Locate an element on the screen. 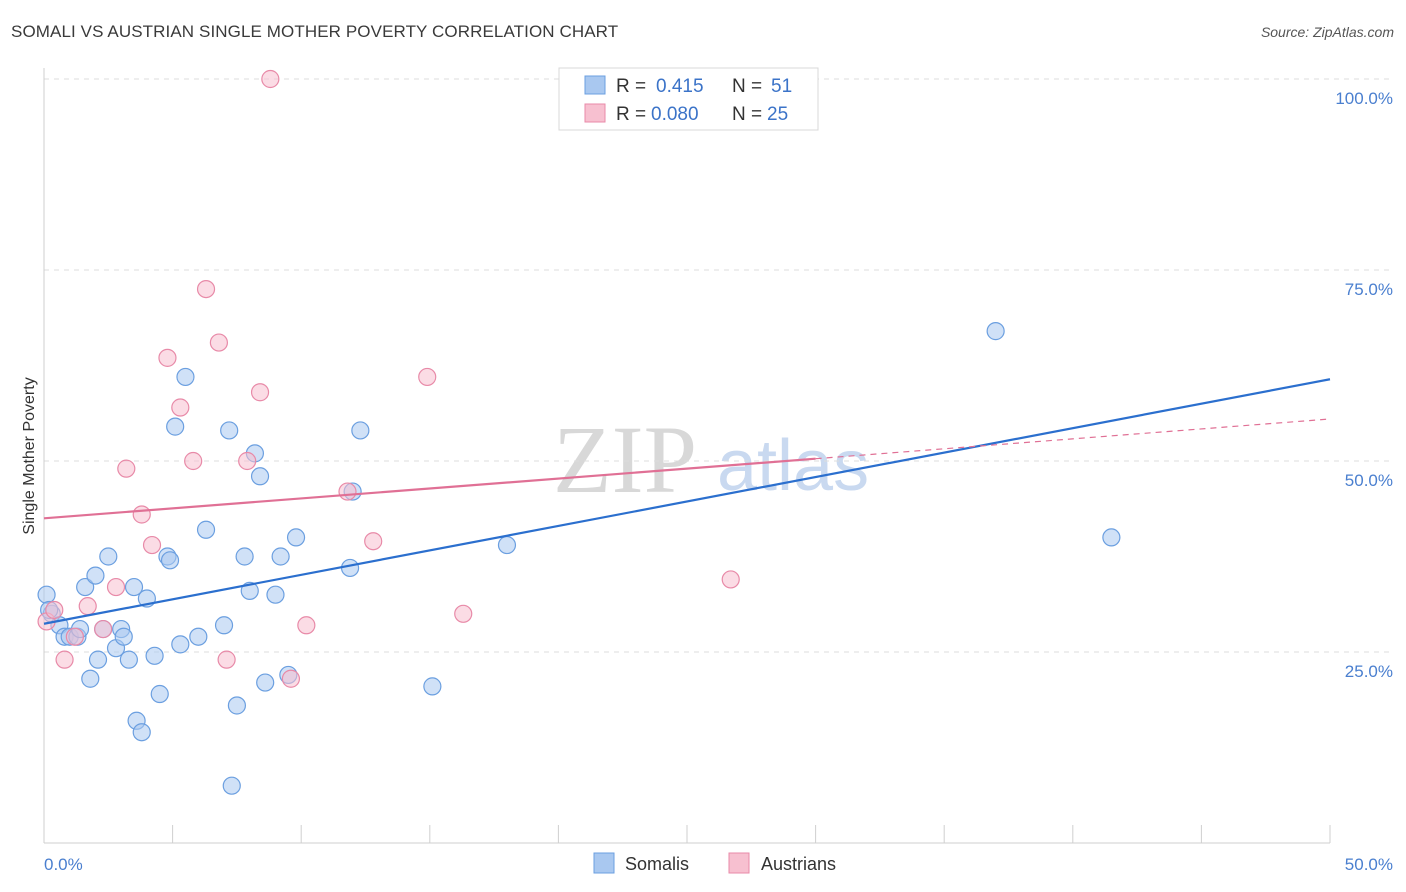 This screenshot has width=1406, height=892. bottom-legend-label-austrians: Austrians is located at coordinates (798, 864).